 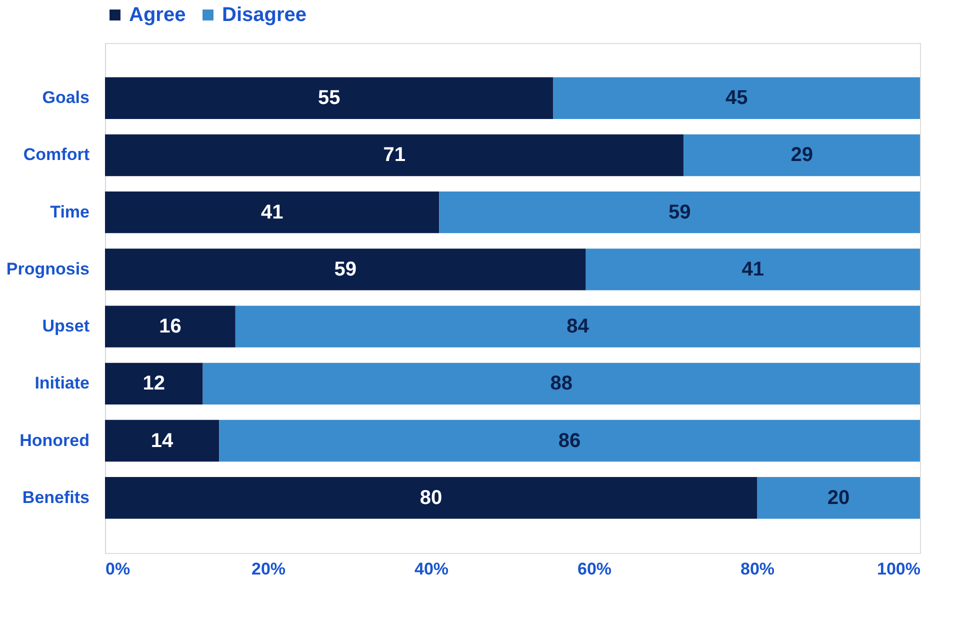 I want to click on y-tick-label: Time, so click(x=70, y=212).